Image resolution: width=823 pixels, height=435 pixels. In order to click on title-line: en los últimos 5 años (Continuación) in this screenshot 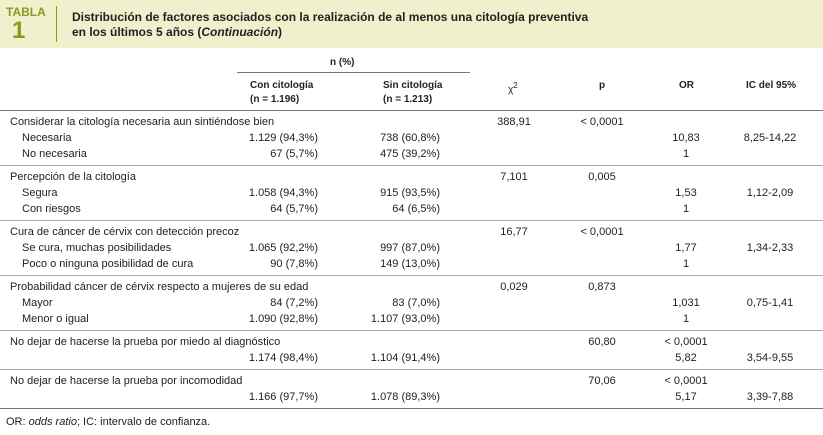, I will do `click(177, 32)`.